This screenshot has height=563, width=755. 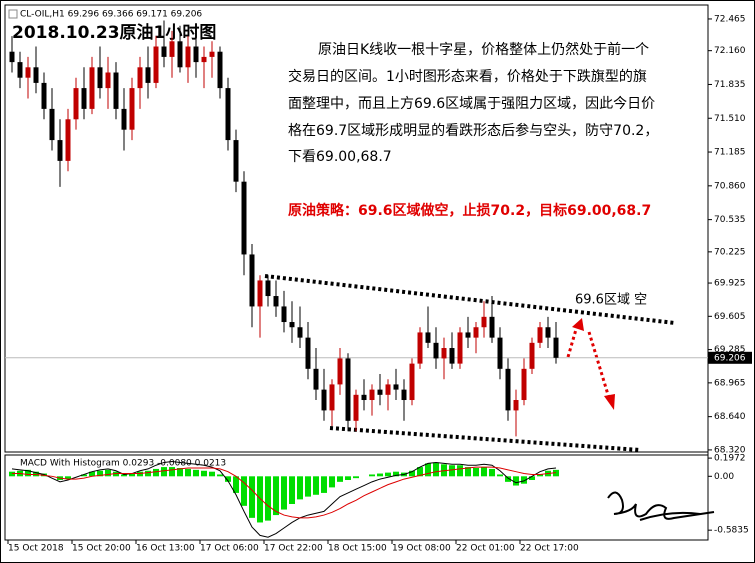 I want to click on last-price-box, so click(x=730, y=357).